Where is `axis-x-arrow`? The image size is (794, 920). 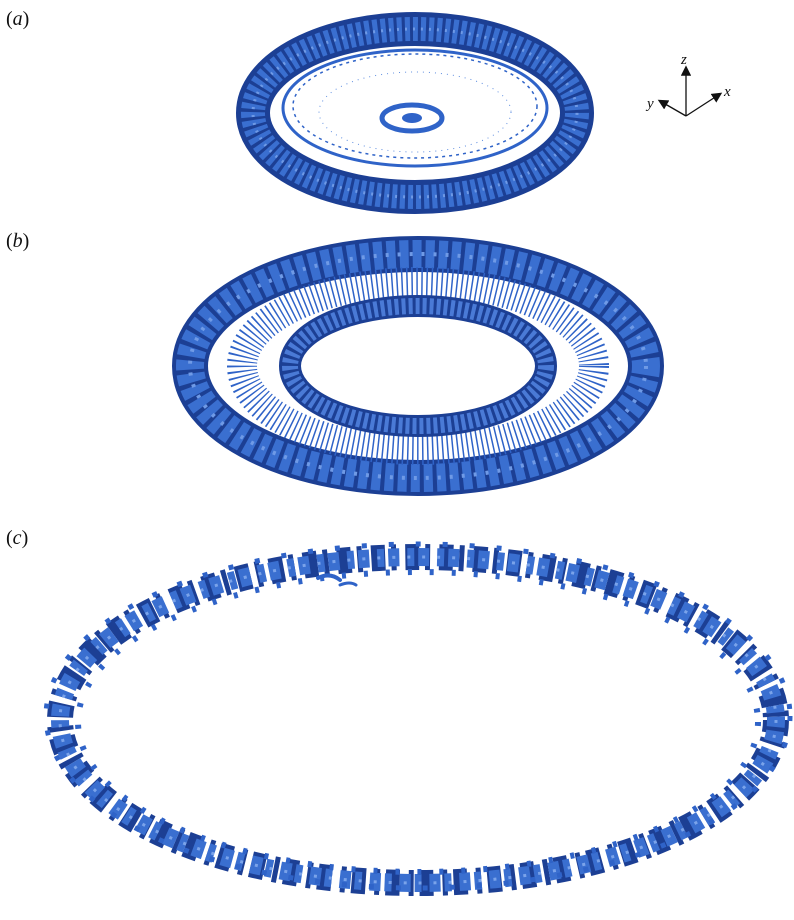 axis-x-arrow is located at coordinates (704, 104).